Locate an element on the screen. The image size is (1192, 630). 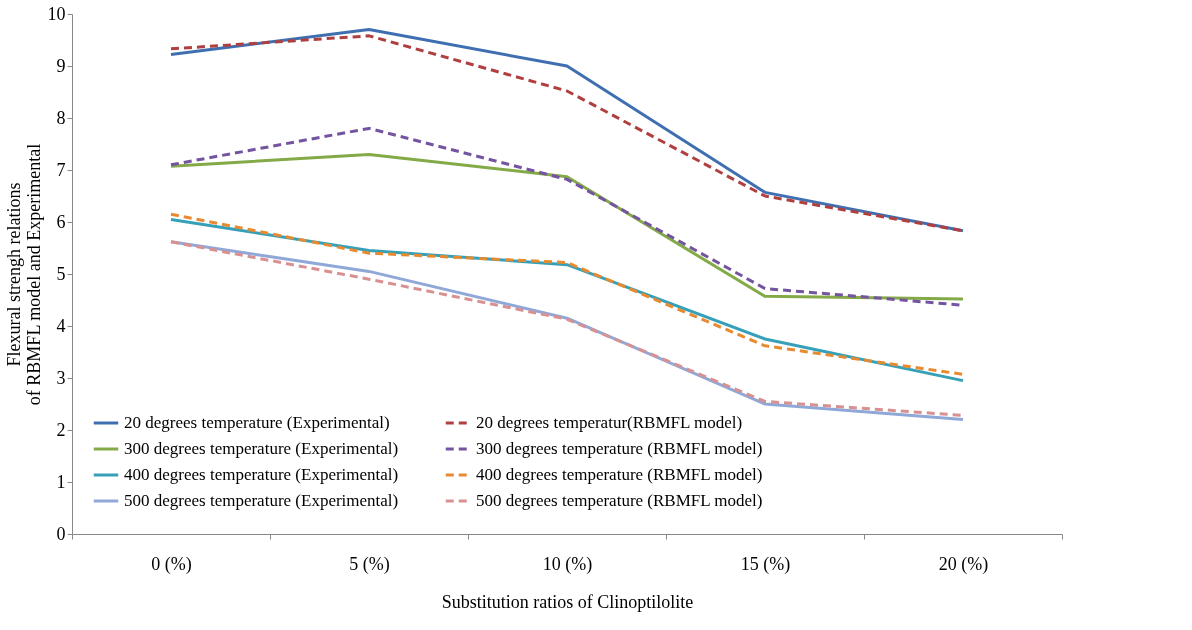
legend-label: 20 degrees temperature (Experimental) is located at coordinates (257, 422).